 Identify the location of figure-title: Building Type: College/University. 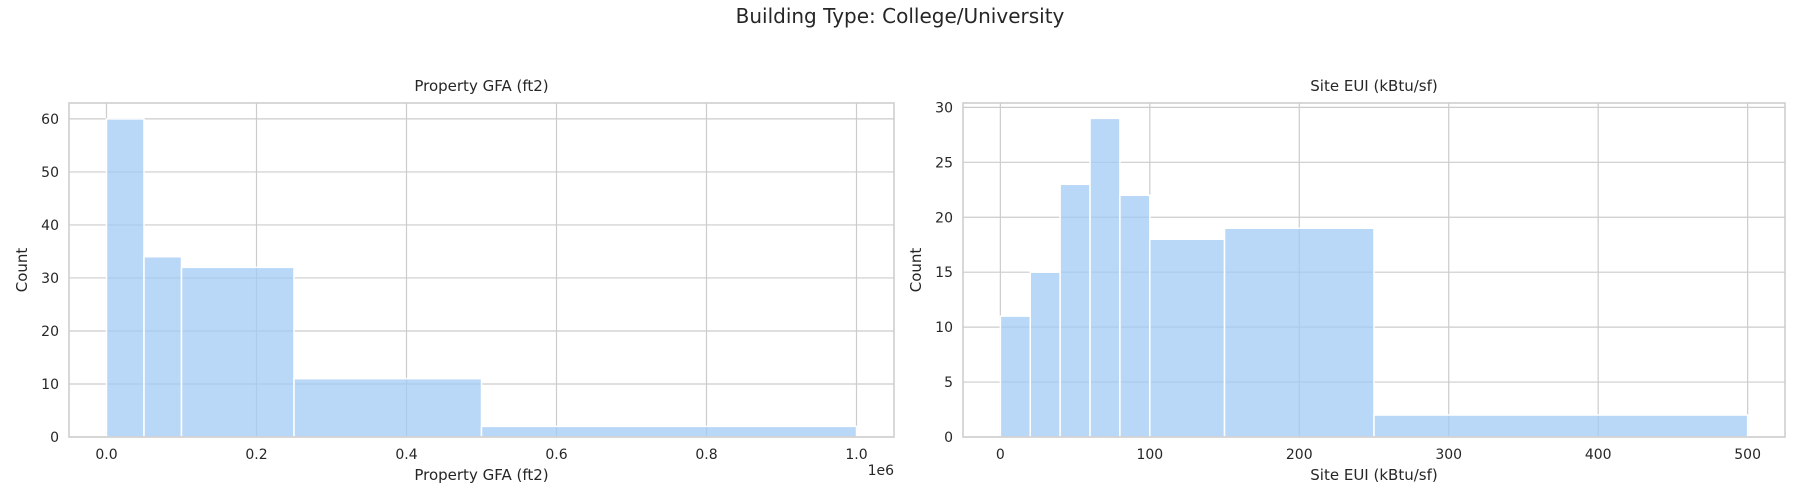
(900, 16).